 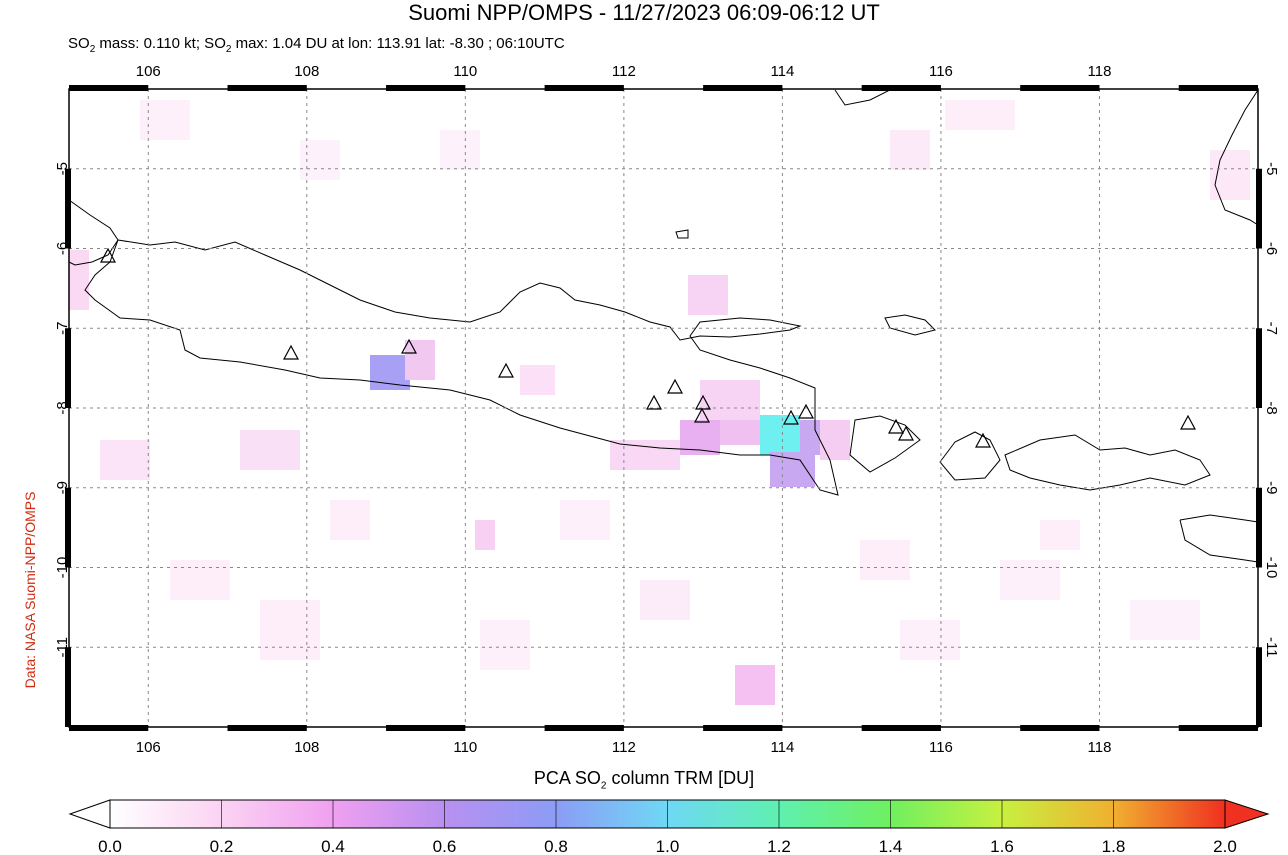 I want to click on lat-label-left--5: -5, so click(x=62, y=168).